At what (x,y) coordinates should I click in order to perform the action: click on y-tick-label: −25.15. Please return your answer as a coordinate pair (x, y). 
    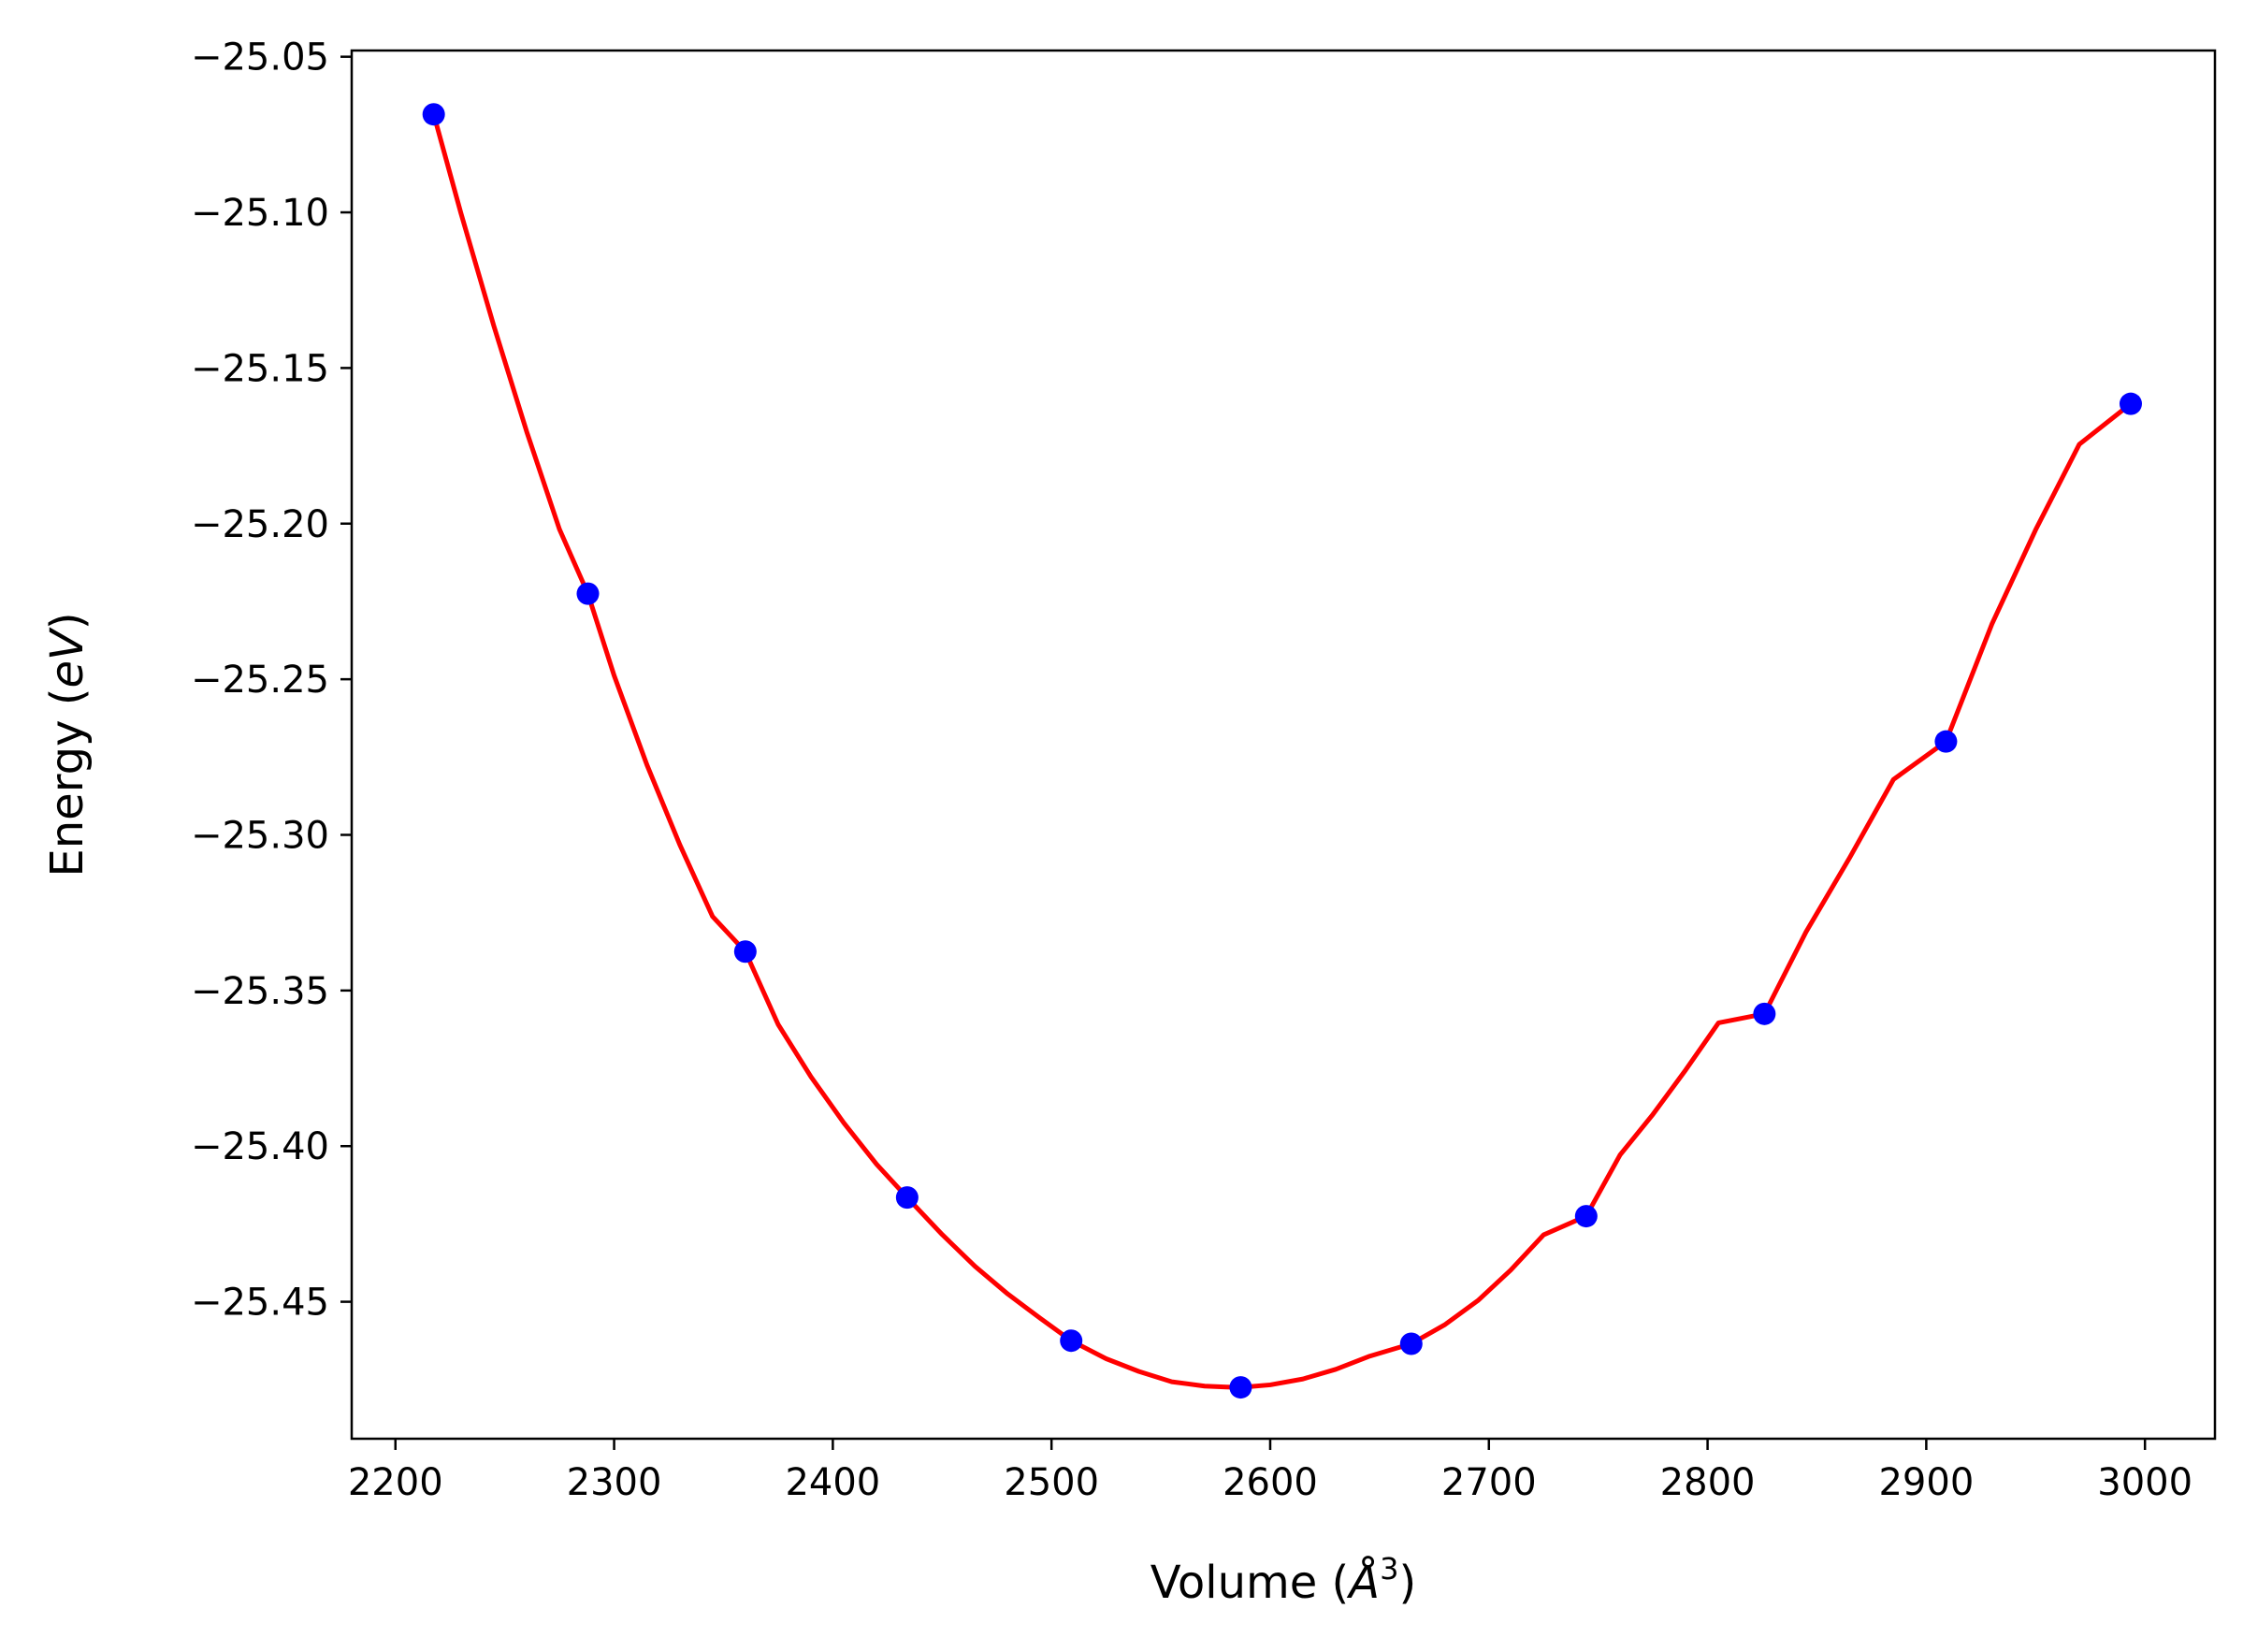
    Looking at the image, I should click on (260, 368).